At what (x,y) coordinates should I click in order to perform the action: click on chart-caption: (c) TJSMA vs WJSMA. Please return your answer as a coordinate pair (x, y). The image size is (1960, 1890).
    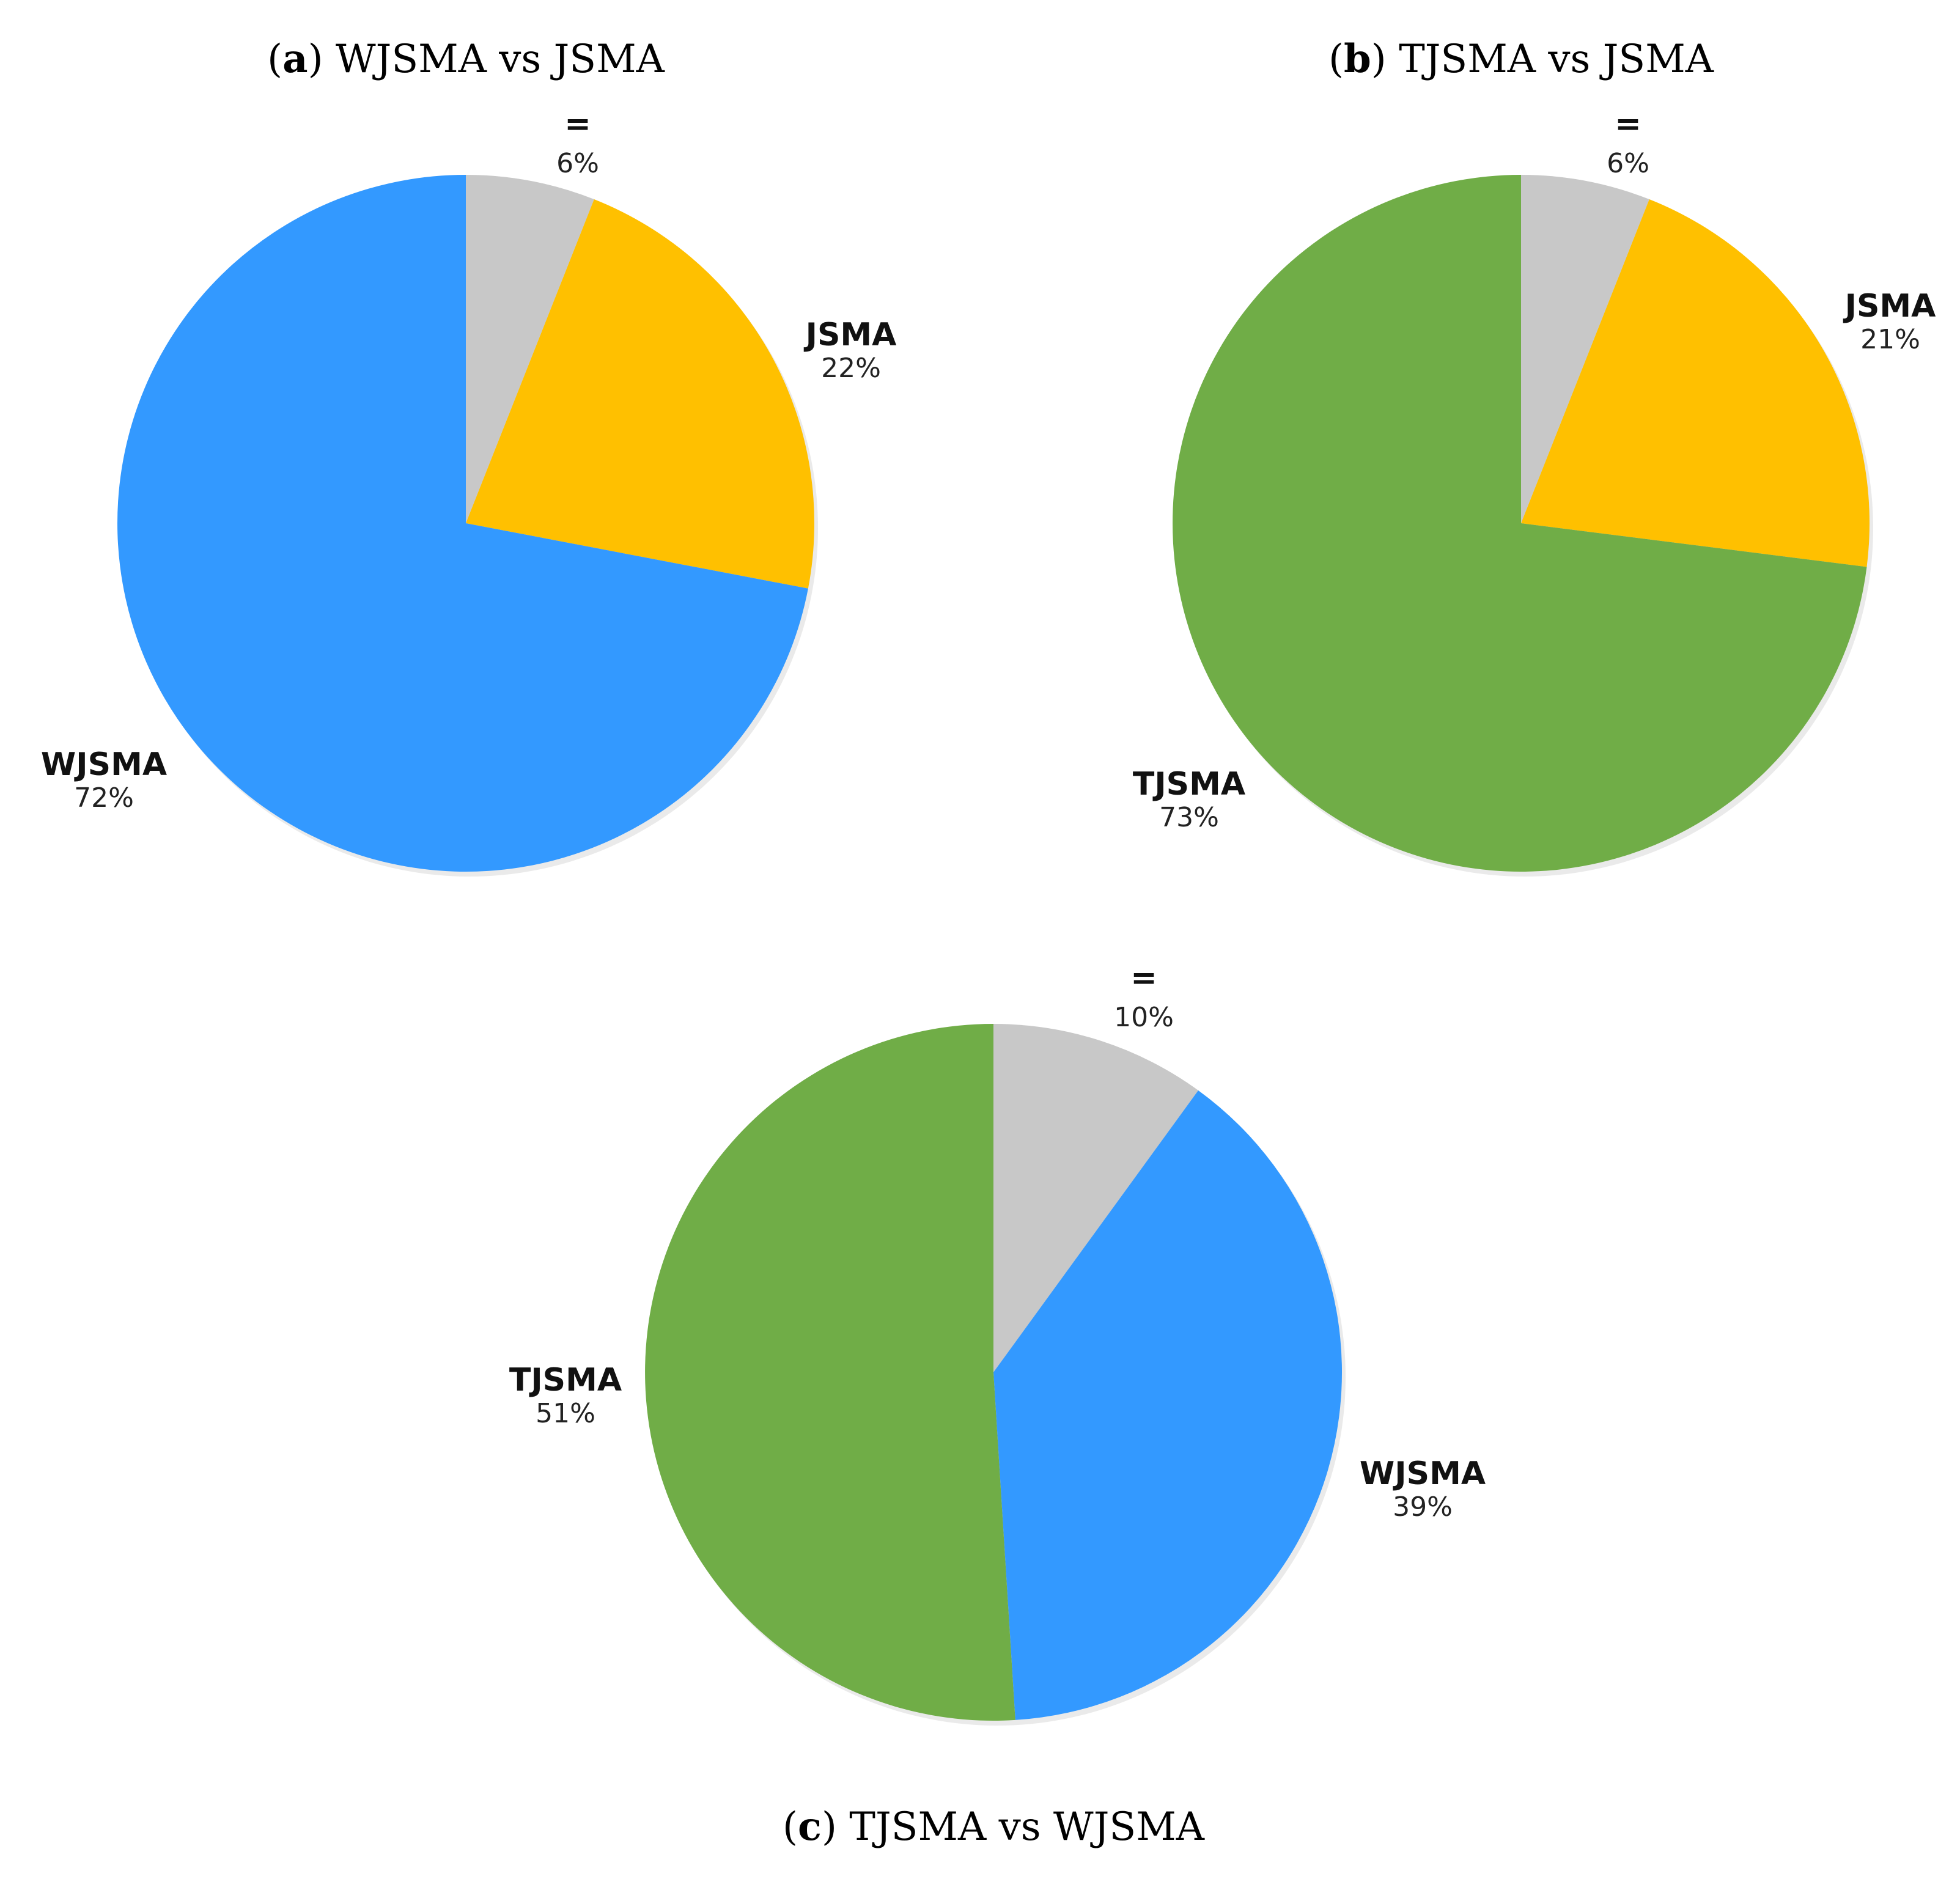
    Looking at the image, I should click on (994, 1827).